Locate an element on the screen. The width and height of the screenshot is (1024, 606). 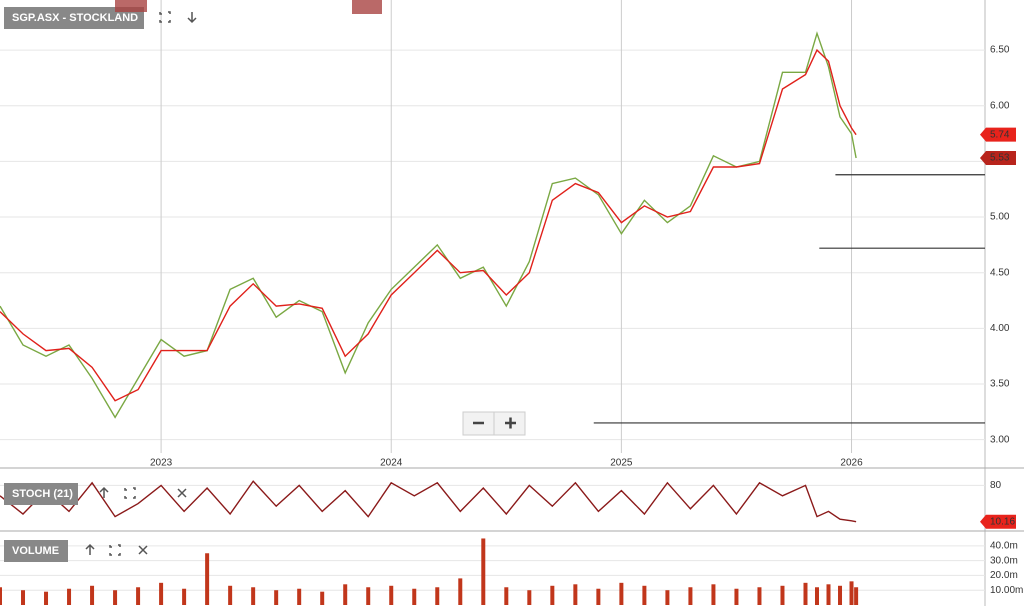
y-tick-label: 30.0m is located at coordinates (1004, 560).